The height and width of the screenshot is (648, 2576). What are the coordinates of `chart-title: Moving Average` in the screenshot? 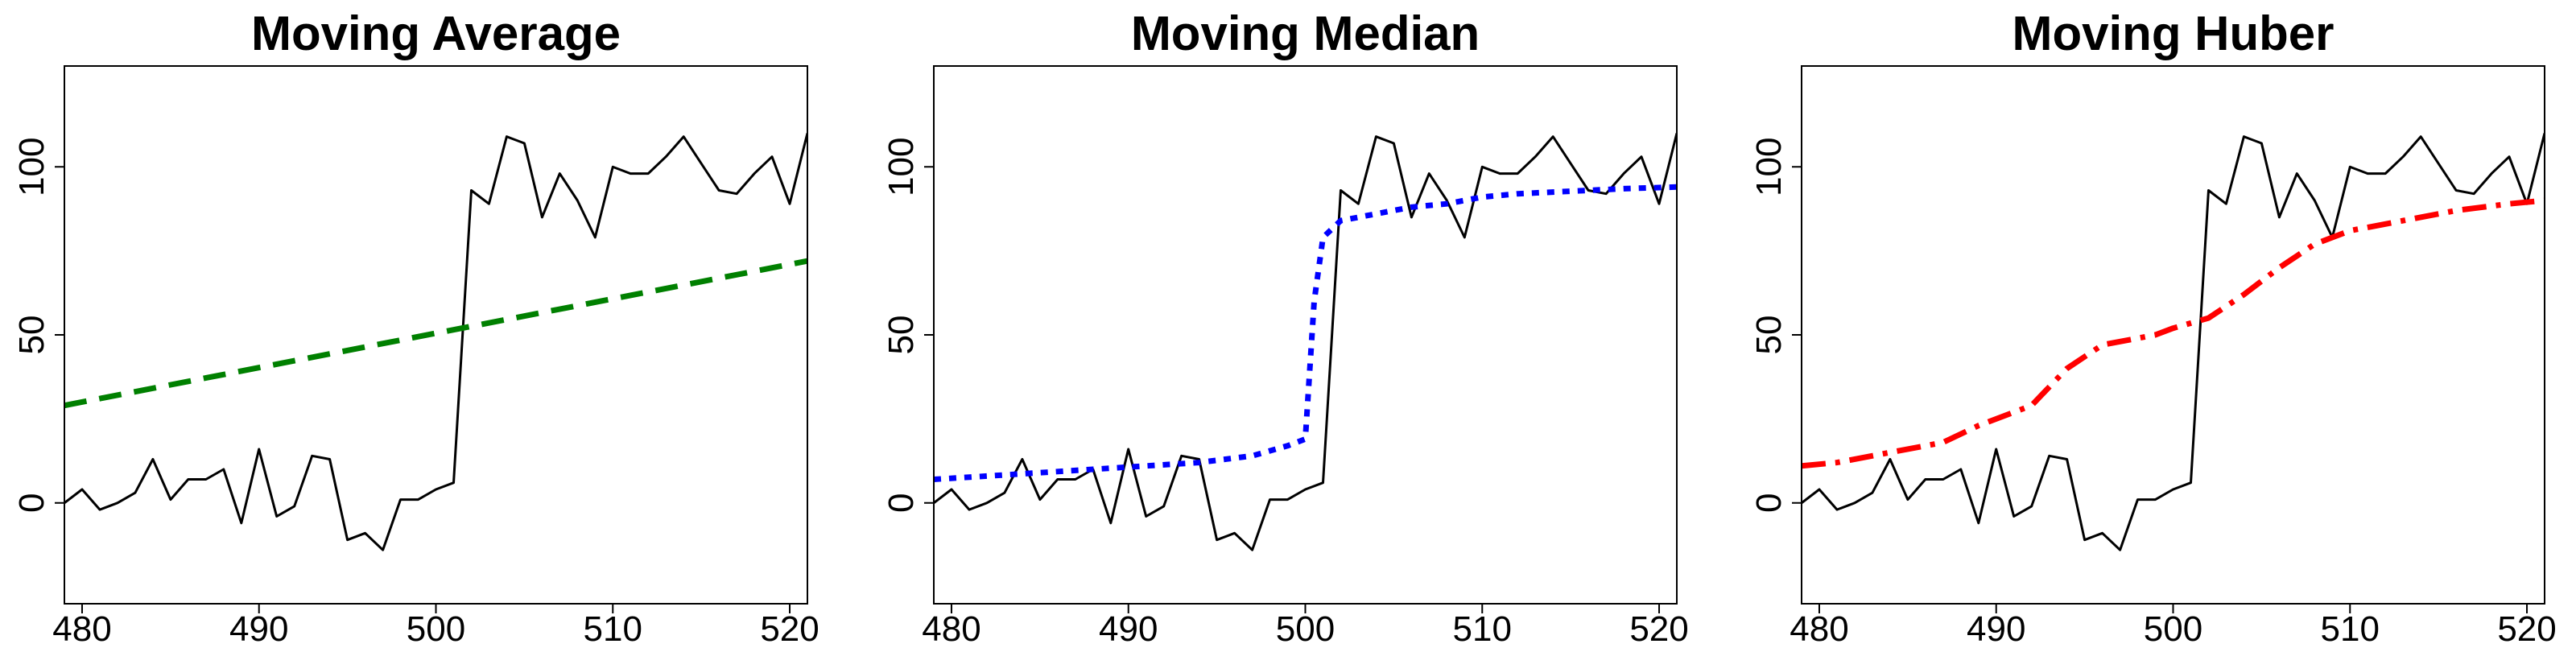 It's located at (436, 33).